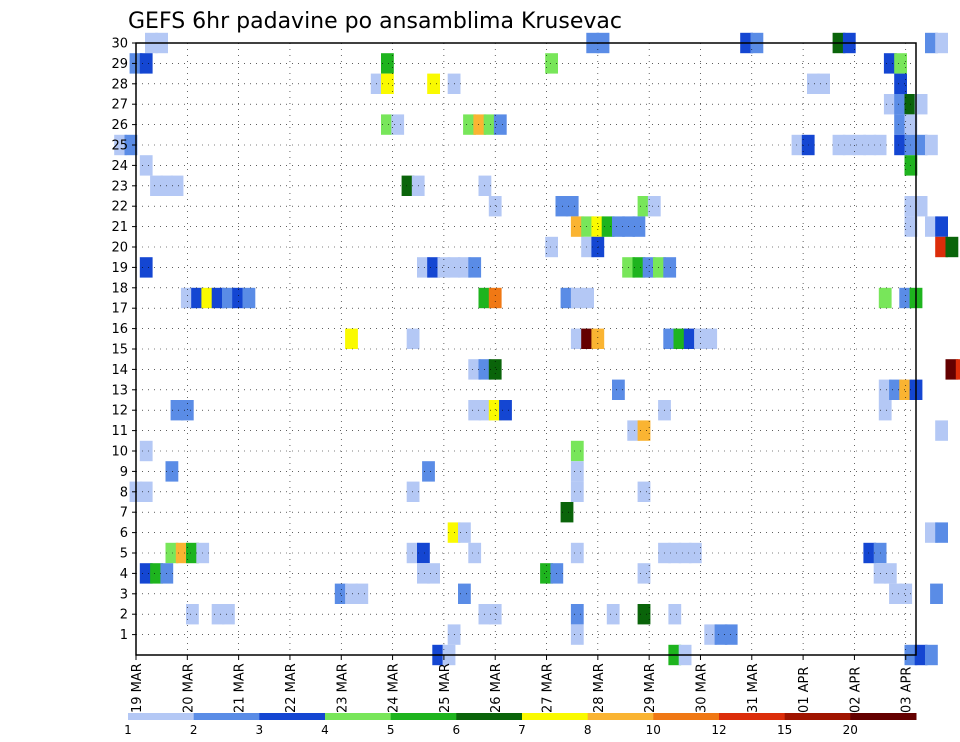 The image size is (960, 742). Describe the element at coordinates (850, 730) in the screenshot. I see `legend-label: 20` at that location.